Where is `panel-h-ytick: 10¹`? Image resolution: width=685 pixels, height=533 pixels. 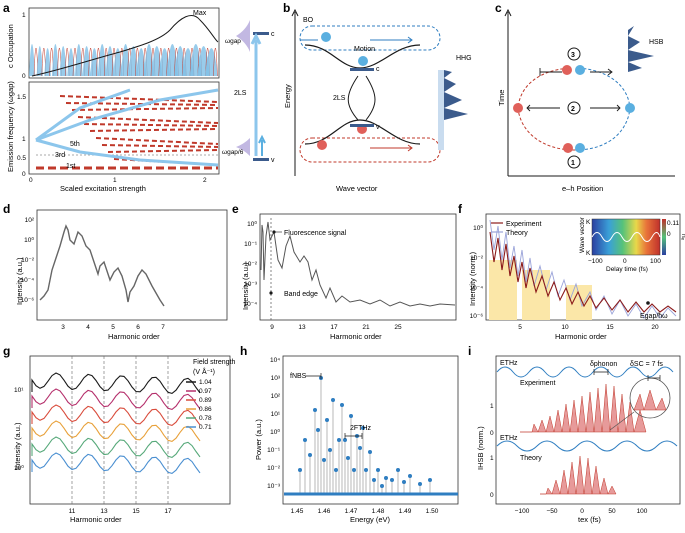
panel-h-ytick: 10¹ is located at coordinates (276, 414).